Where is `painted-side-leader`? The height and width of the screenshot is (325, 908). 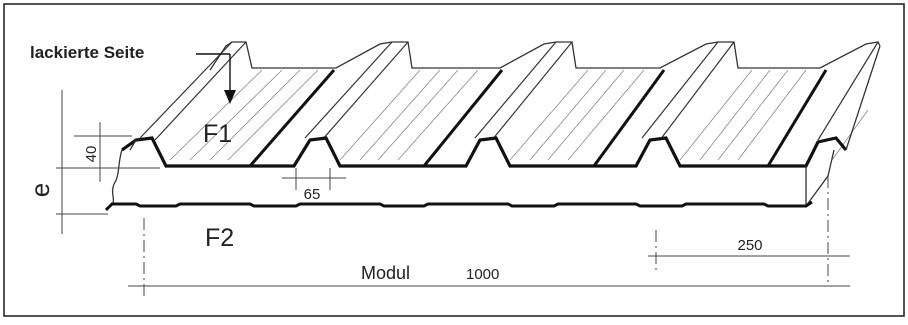
painted-side-leader is located at coordinates (213, 72).